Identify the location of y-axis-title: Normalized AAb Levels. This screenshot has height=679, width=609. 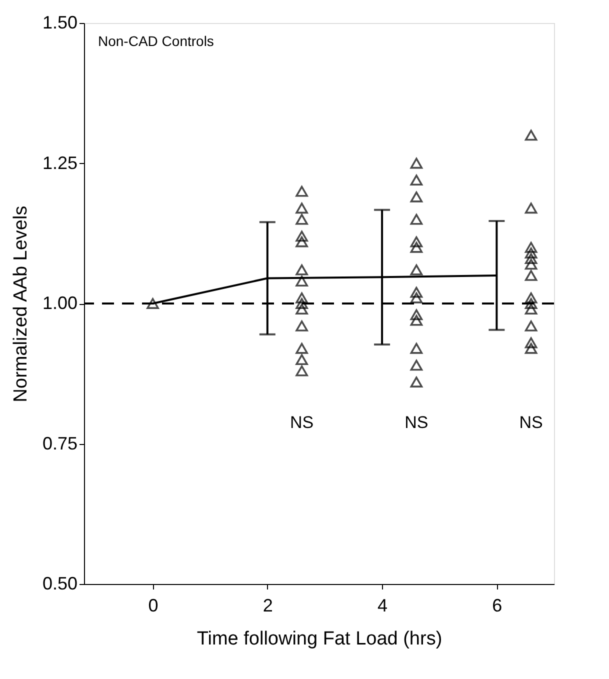
(21, 304).